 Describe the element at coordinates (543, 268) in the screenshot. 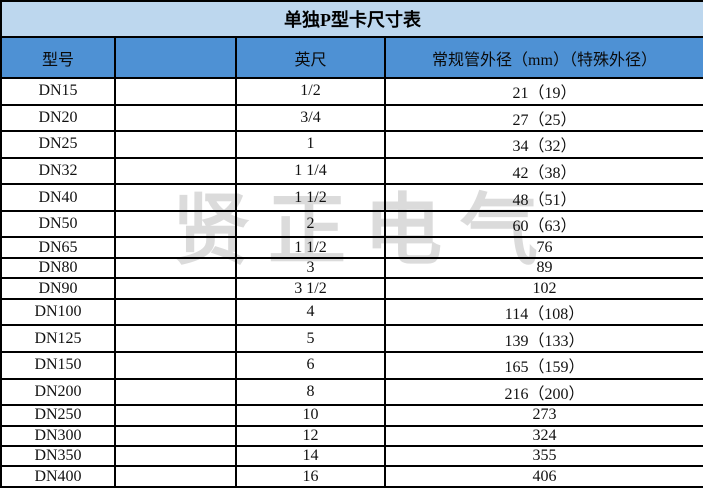

I see `diameter-cell: 89` at that location.